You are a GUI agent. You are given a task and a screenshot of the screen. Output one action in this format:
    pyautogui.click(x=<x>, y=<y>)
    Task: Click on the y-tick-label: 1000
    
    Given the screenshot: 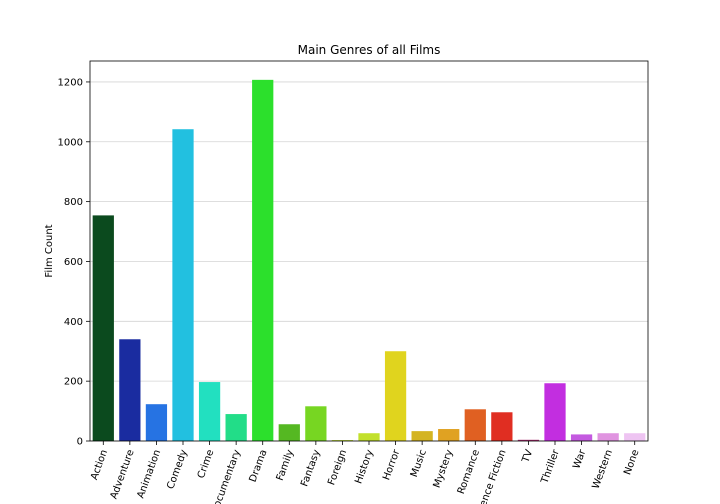 What is the action you would take?
    pyautogui.click(x=70, y=142)
    